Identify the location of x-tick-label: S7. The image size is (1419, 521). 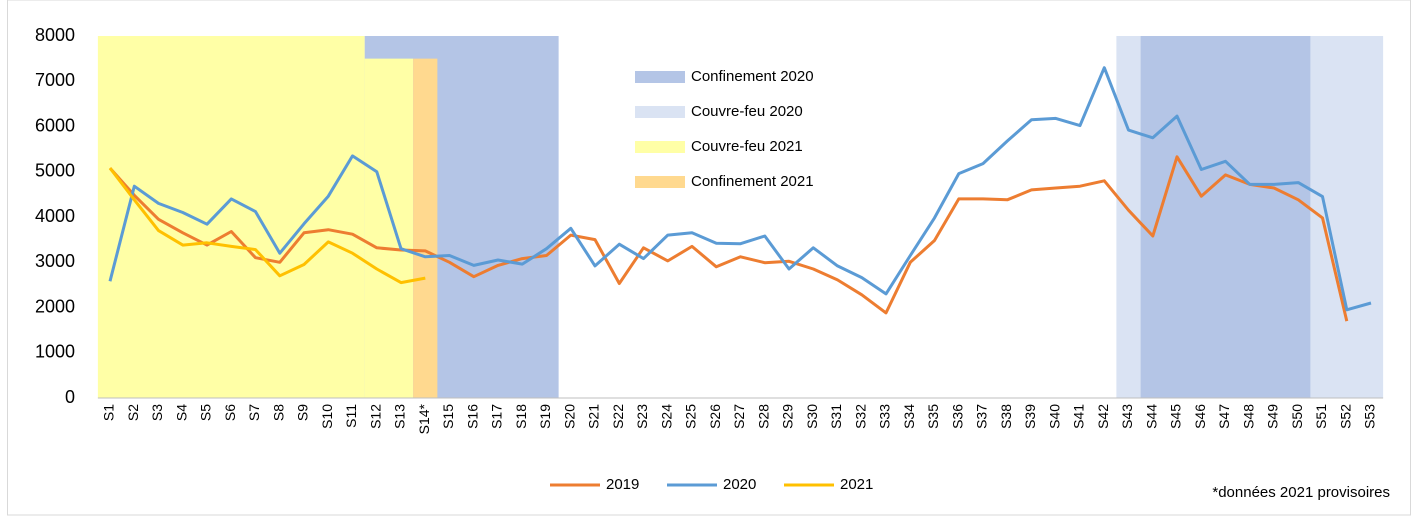
(254, 412).